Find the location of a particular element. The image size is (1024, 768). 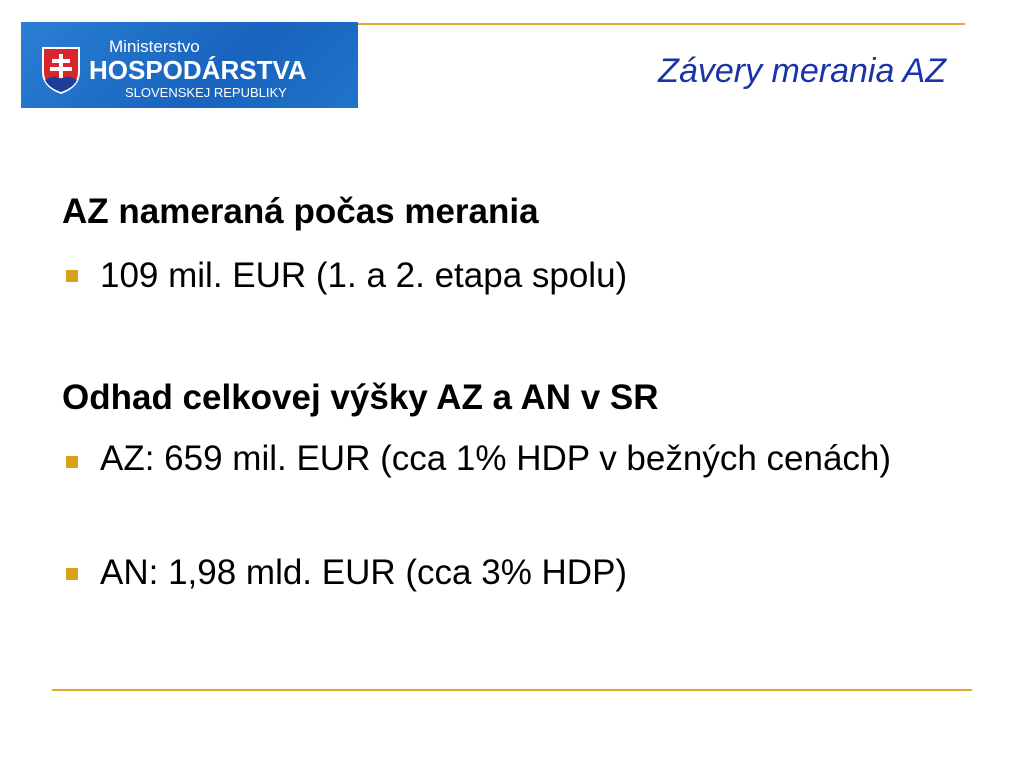

logo-line1: Ministerstvo is located at coordinates (154, 46).